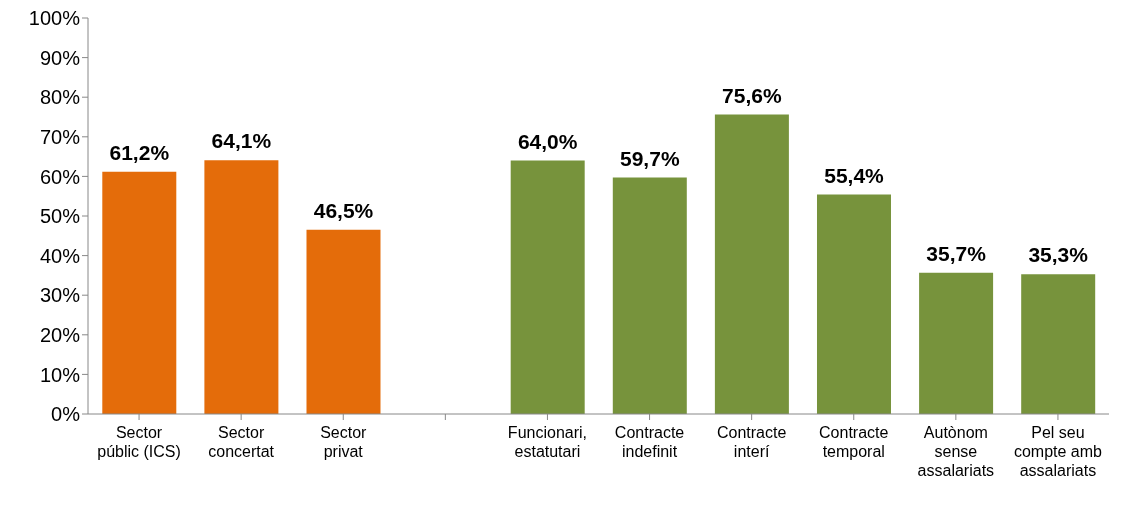  Describe the element at coordinates (60, 374) in the screenshot. I see `y-tick-label: 10%` at that location.